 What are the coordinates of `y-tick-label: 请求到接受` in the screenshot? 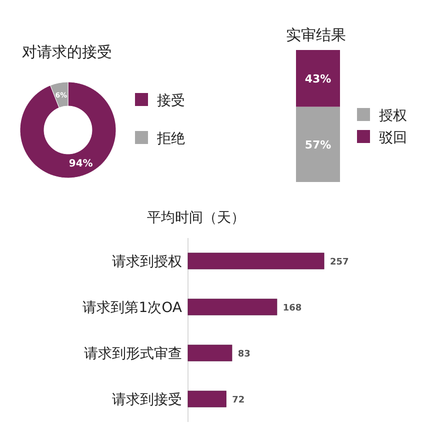 It's located at (147, 400).